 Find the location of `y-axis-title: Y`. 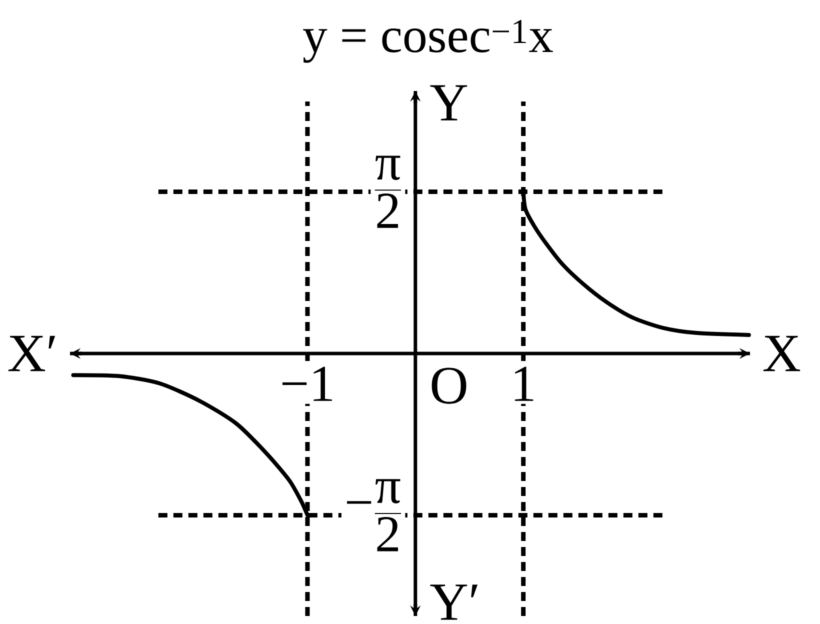

y-axis-title: Y is located at coordinates (449, 102).